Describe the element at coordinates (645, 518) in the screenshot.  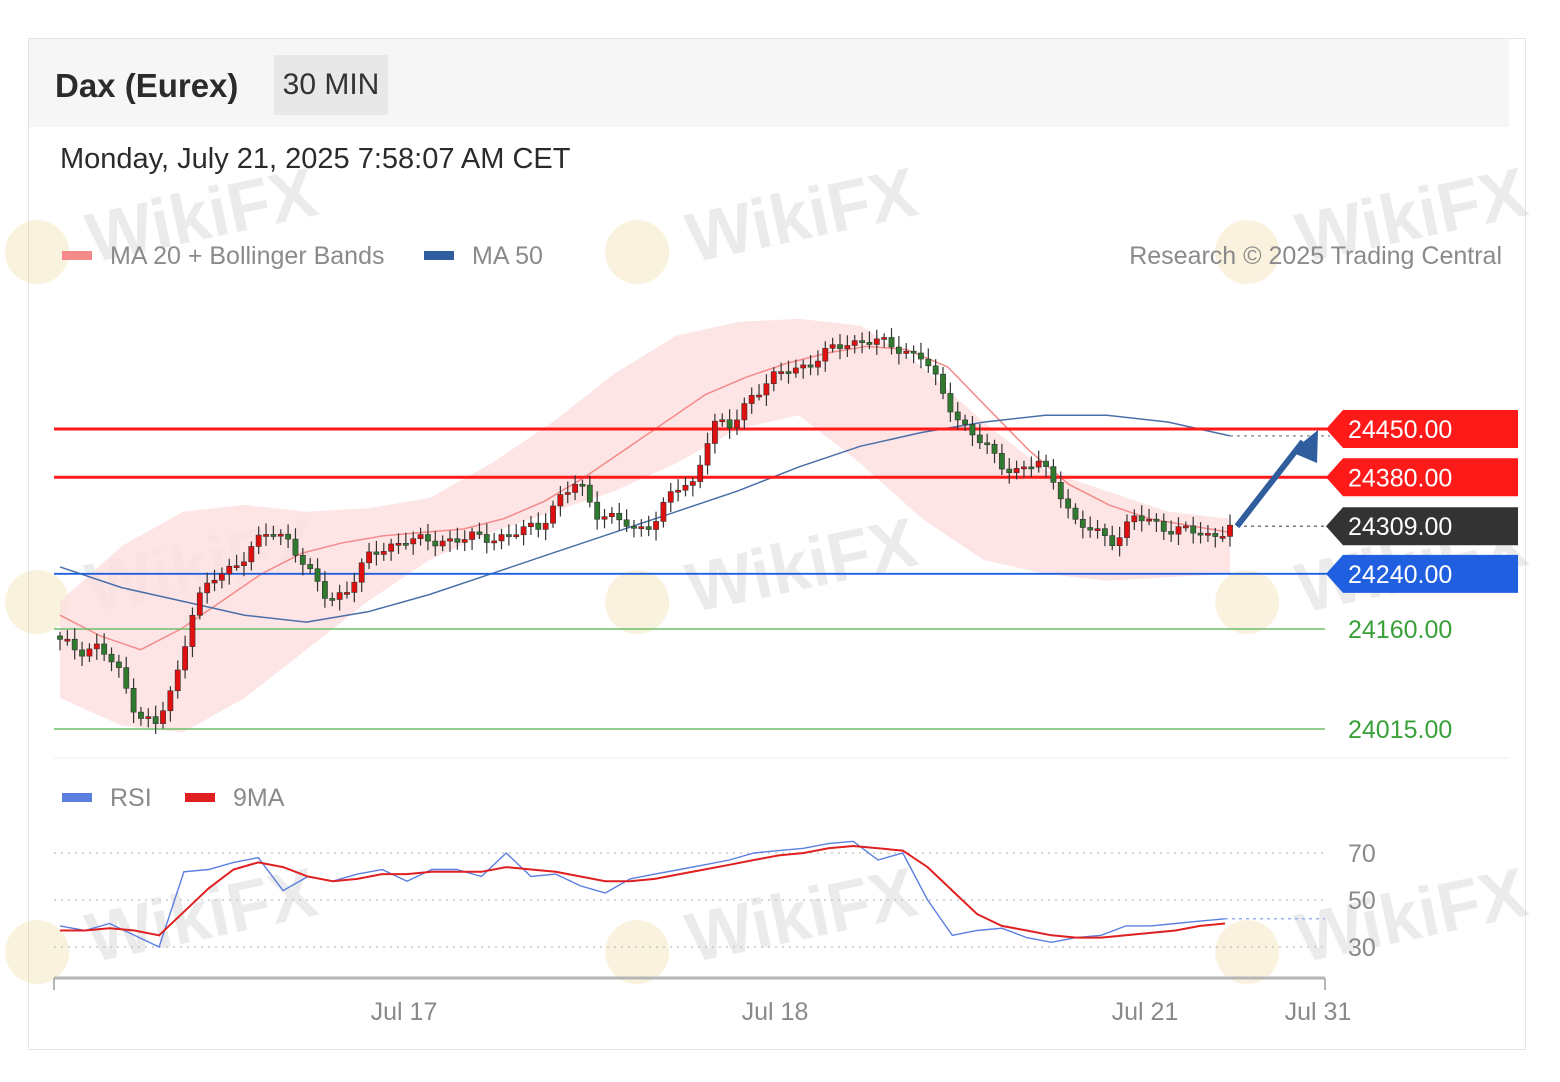
I see `ma50-line` at that location.